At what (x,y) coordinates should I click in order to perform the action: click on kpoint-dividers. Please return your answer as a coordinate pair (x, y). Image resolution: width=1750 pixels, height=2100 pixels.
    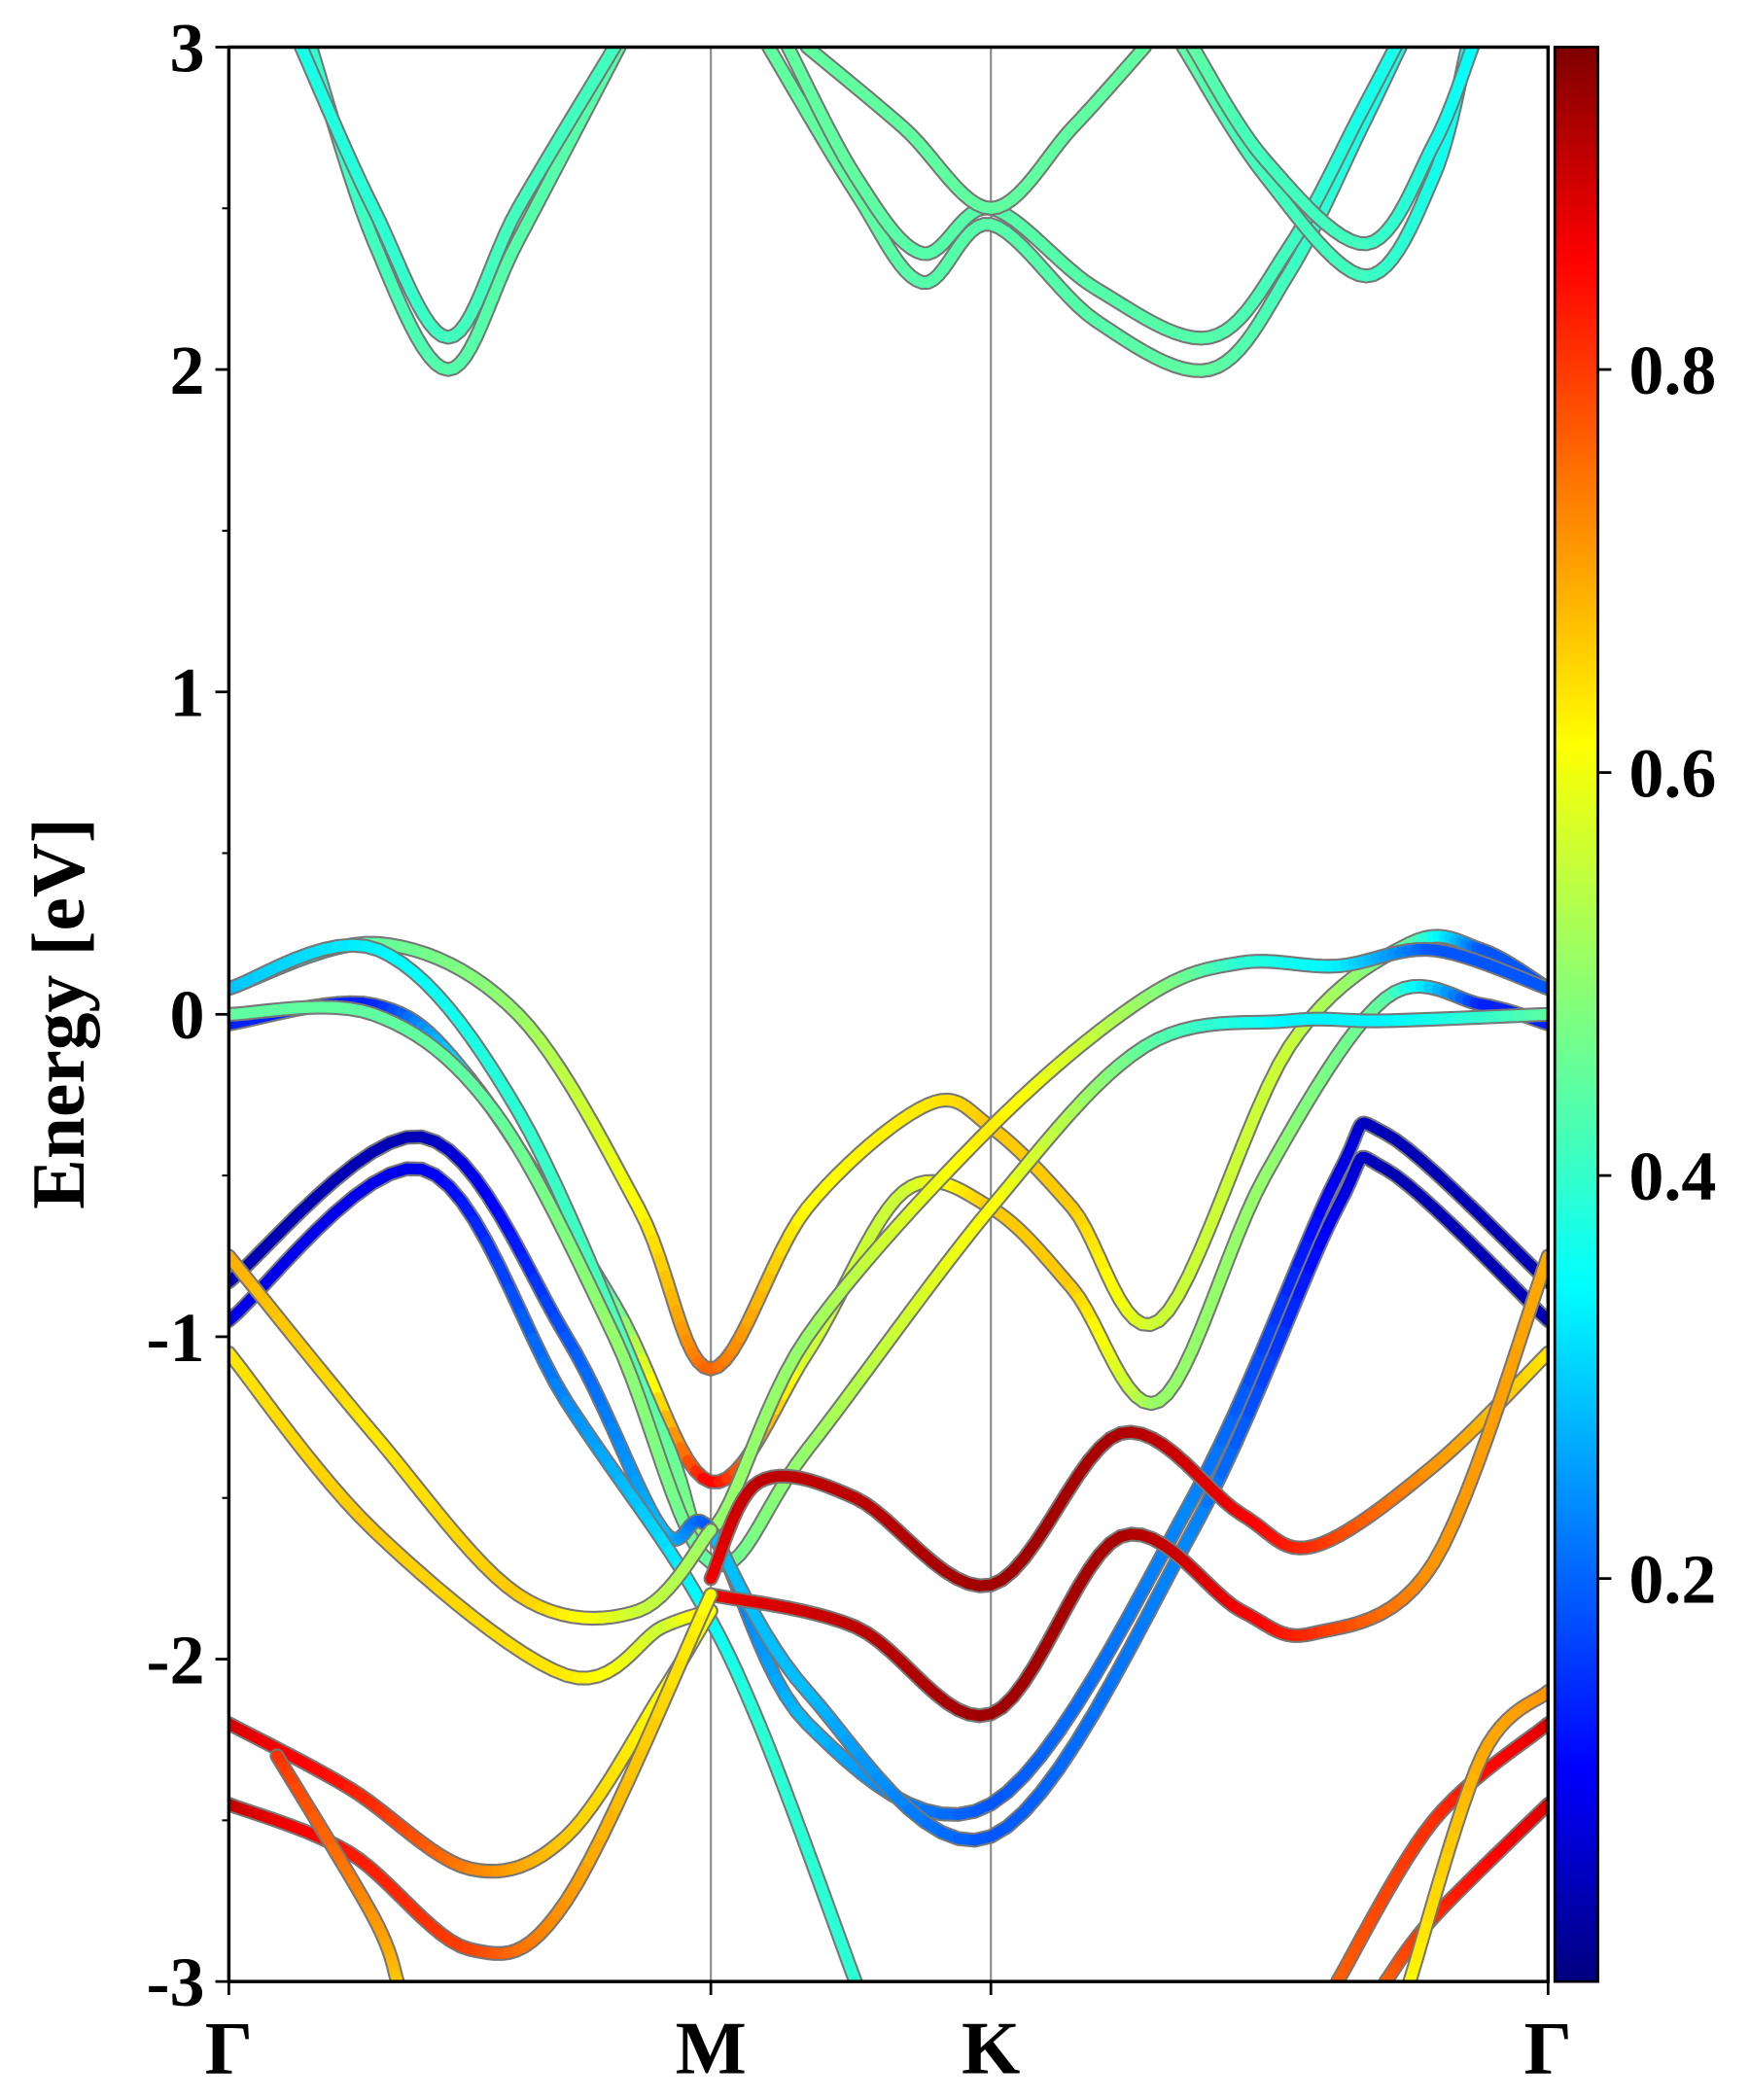
    Looking at the image, I should click on (851, 1014).